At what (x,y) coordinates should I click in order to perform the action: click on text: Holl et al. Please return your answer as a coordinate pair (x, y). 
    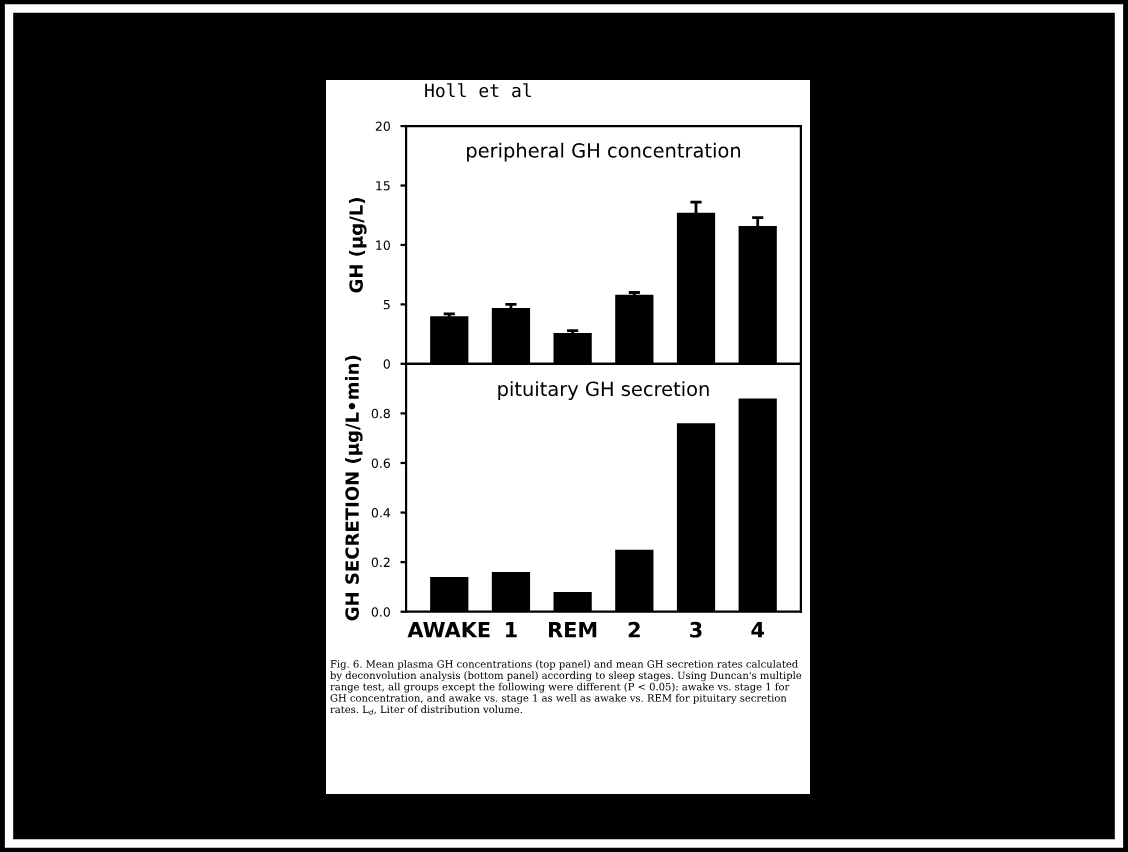
    Looking at the image, I should click on (478, 90).